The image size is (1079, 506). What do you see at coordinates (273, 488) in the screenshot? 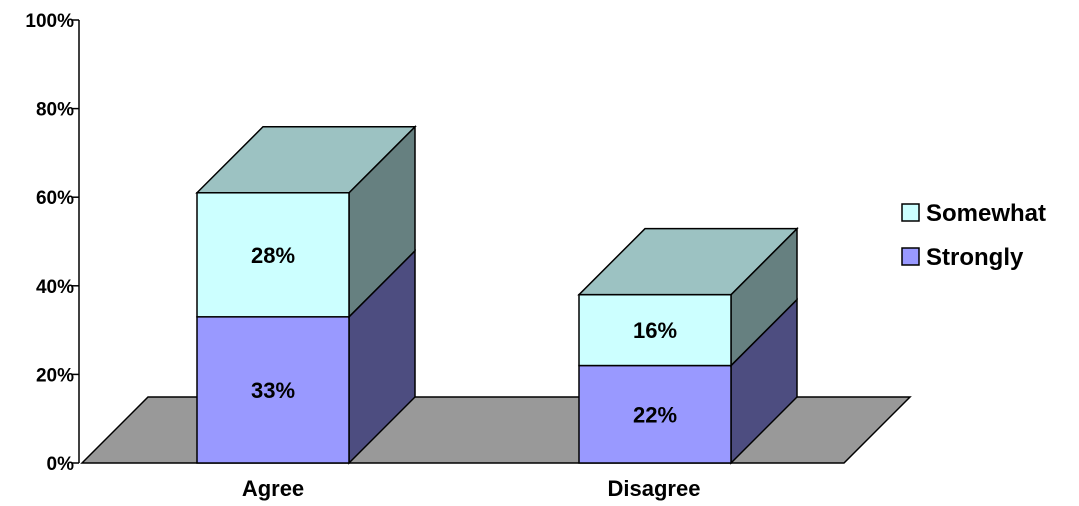
I see `x-tick-label: Agree` at bounding box center [273, 488].